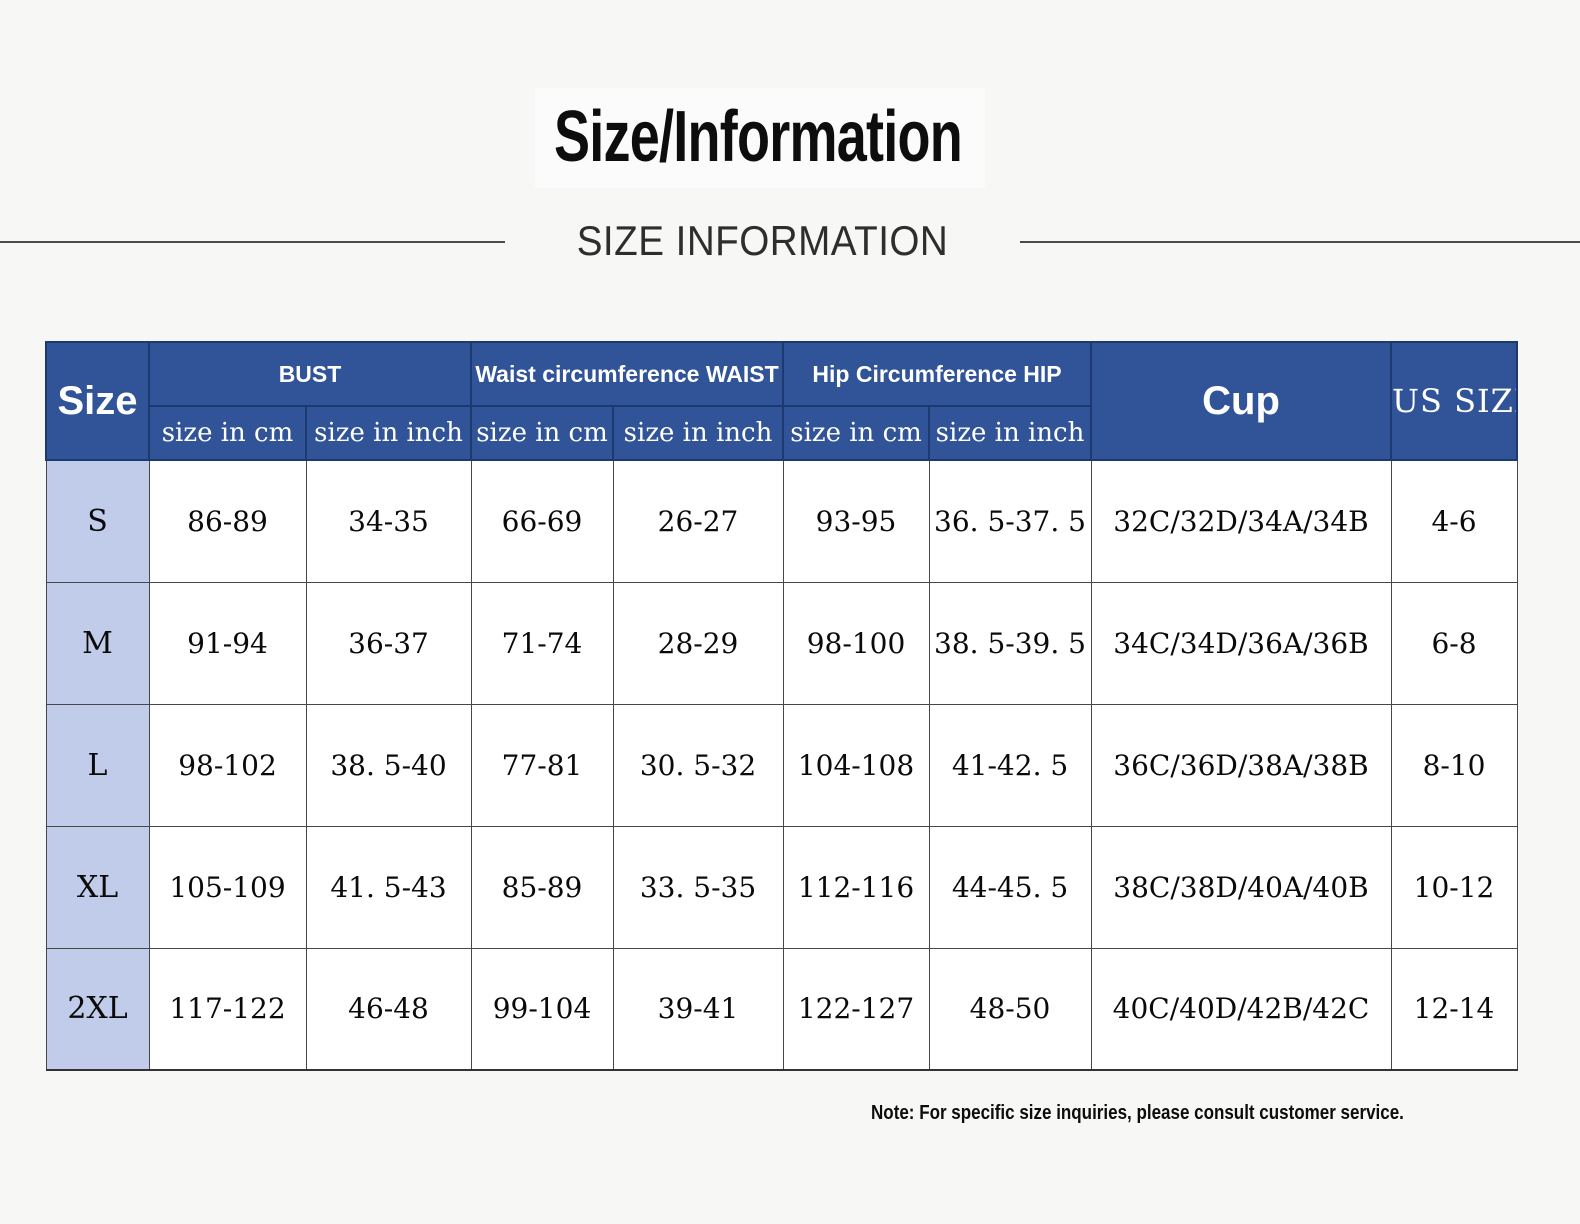 This screenshot has width=1580, height=1224. What do you see at coordinates (1010, 643) in the screenshot?
I see `cell-hip-inch: 38. 5-39. 5` at bounding box center [1010, 643].